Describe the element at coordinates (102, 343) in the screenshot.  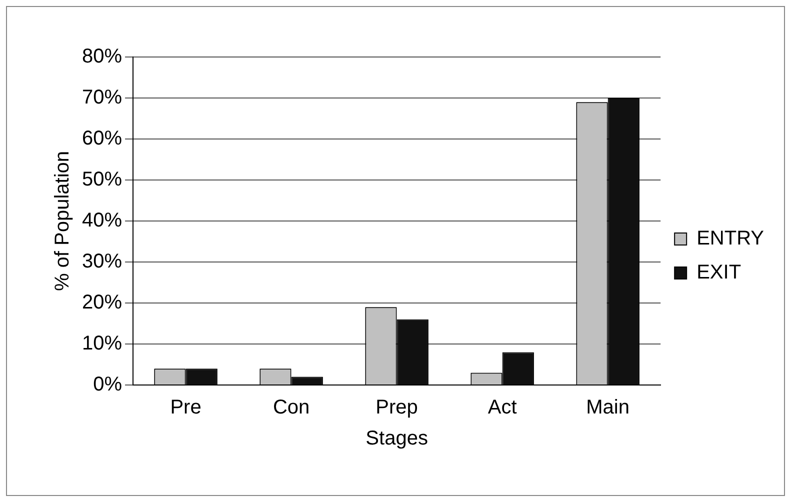
I see `y-tick-label: 10%` at that location.